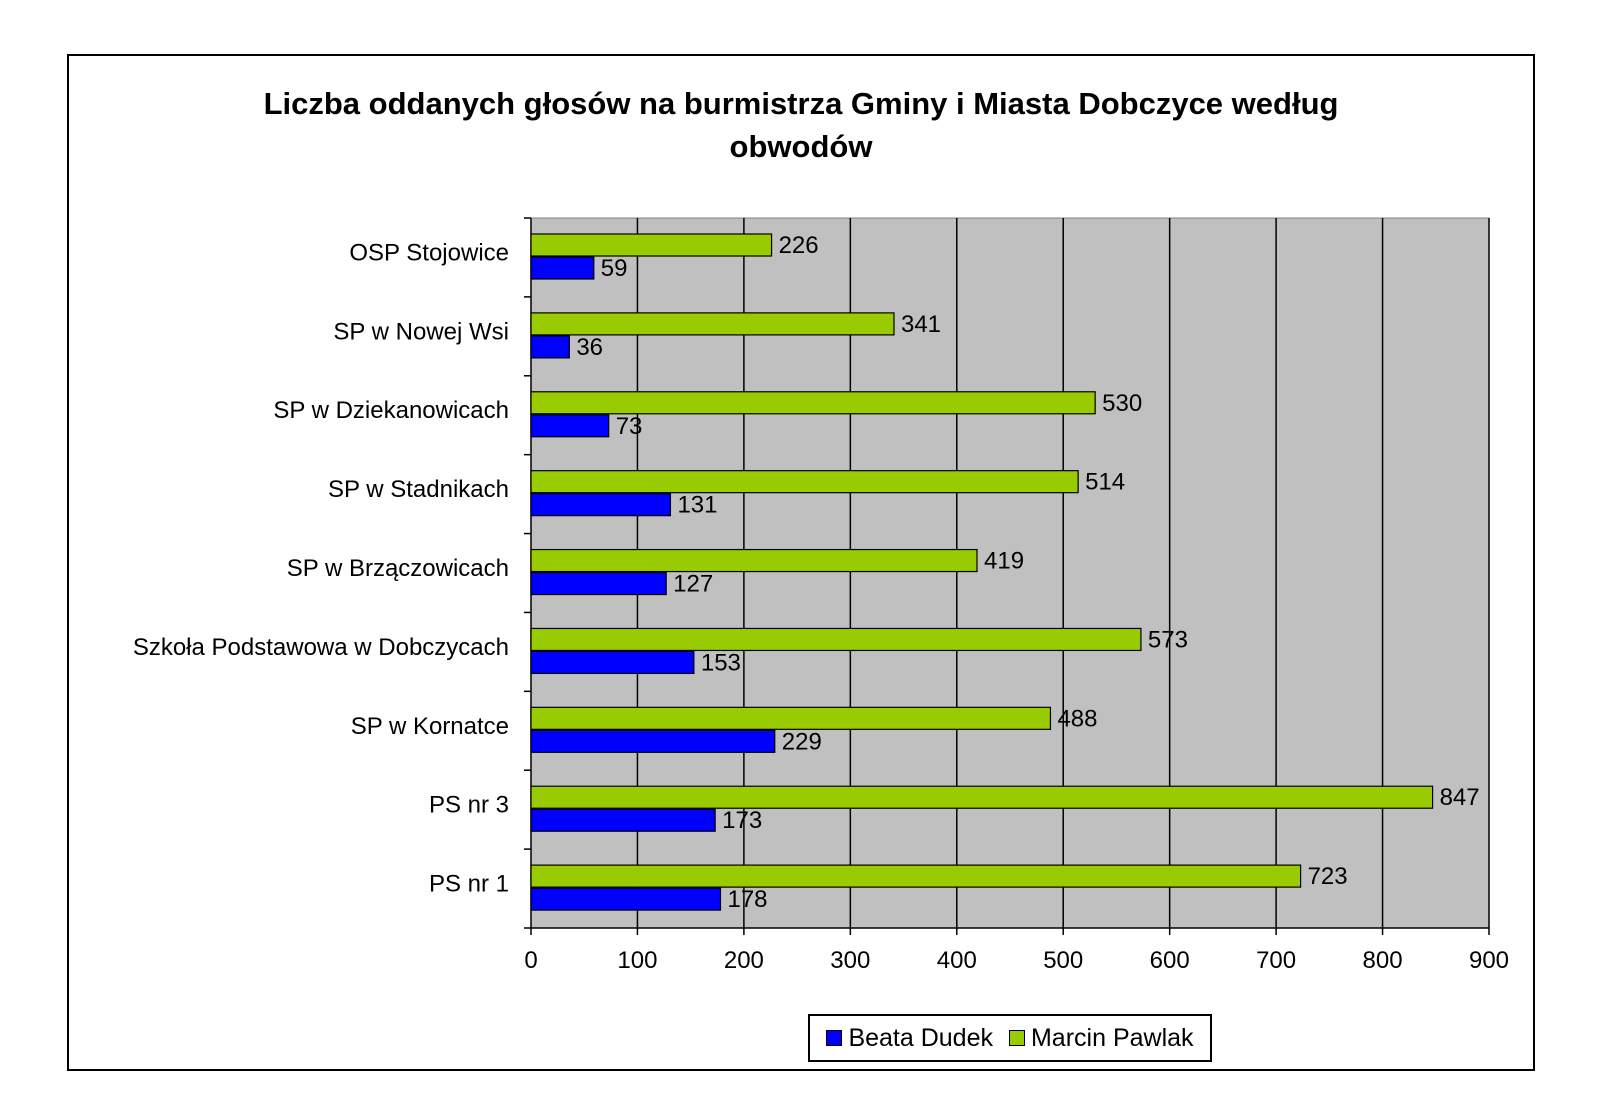  I want to click on data-label-beata-dudek-ps-nr-1: 178, so click(747, 899).